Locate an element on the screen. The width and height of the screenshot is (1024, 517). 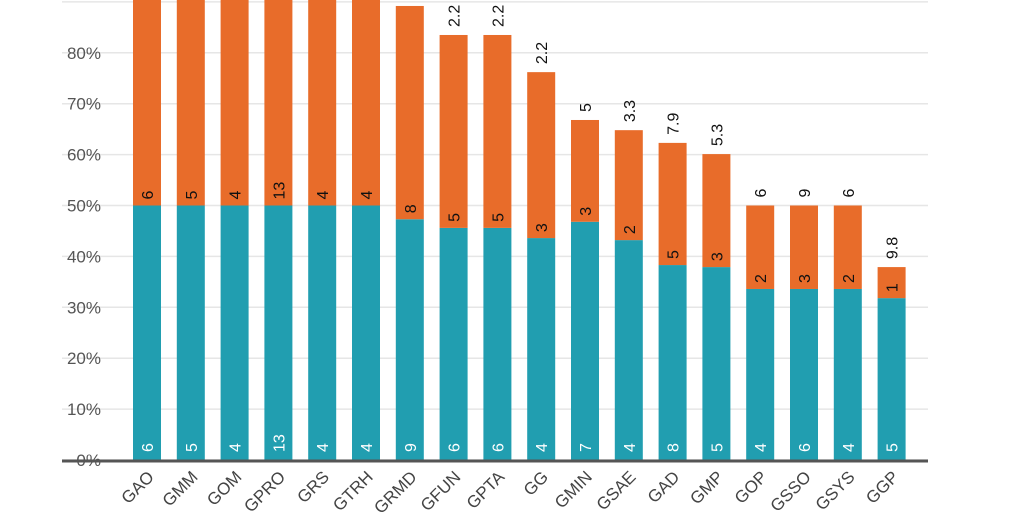
x-tick-label: GTRH is located at coordinates (352, 489).